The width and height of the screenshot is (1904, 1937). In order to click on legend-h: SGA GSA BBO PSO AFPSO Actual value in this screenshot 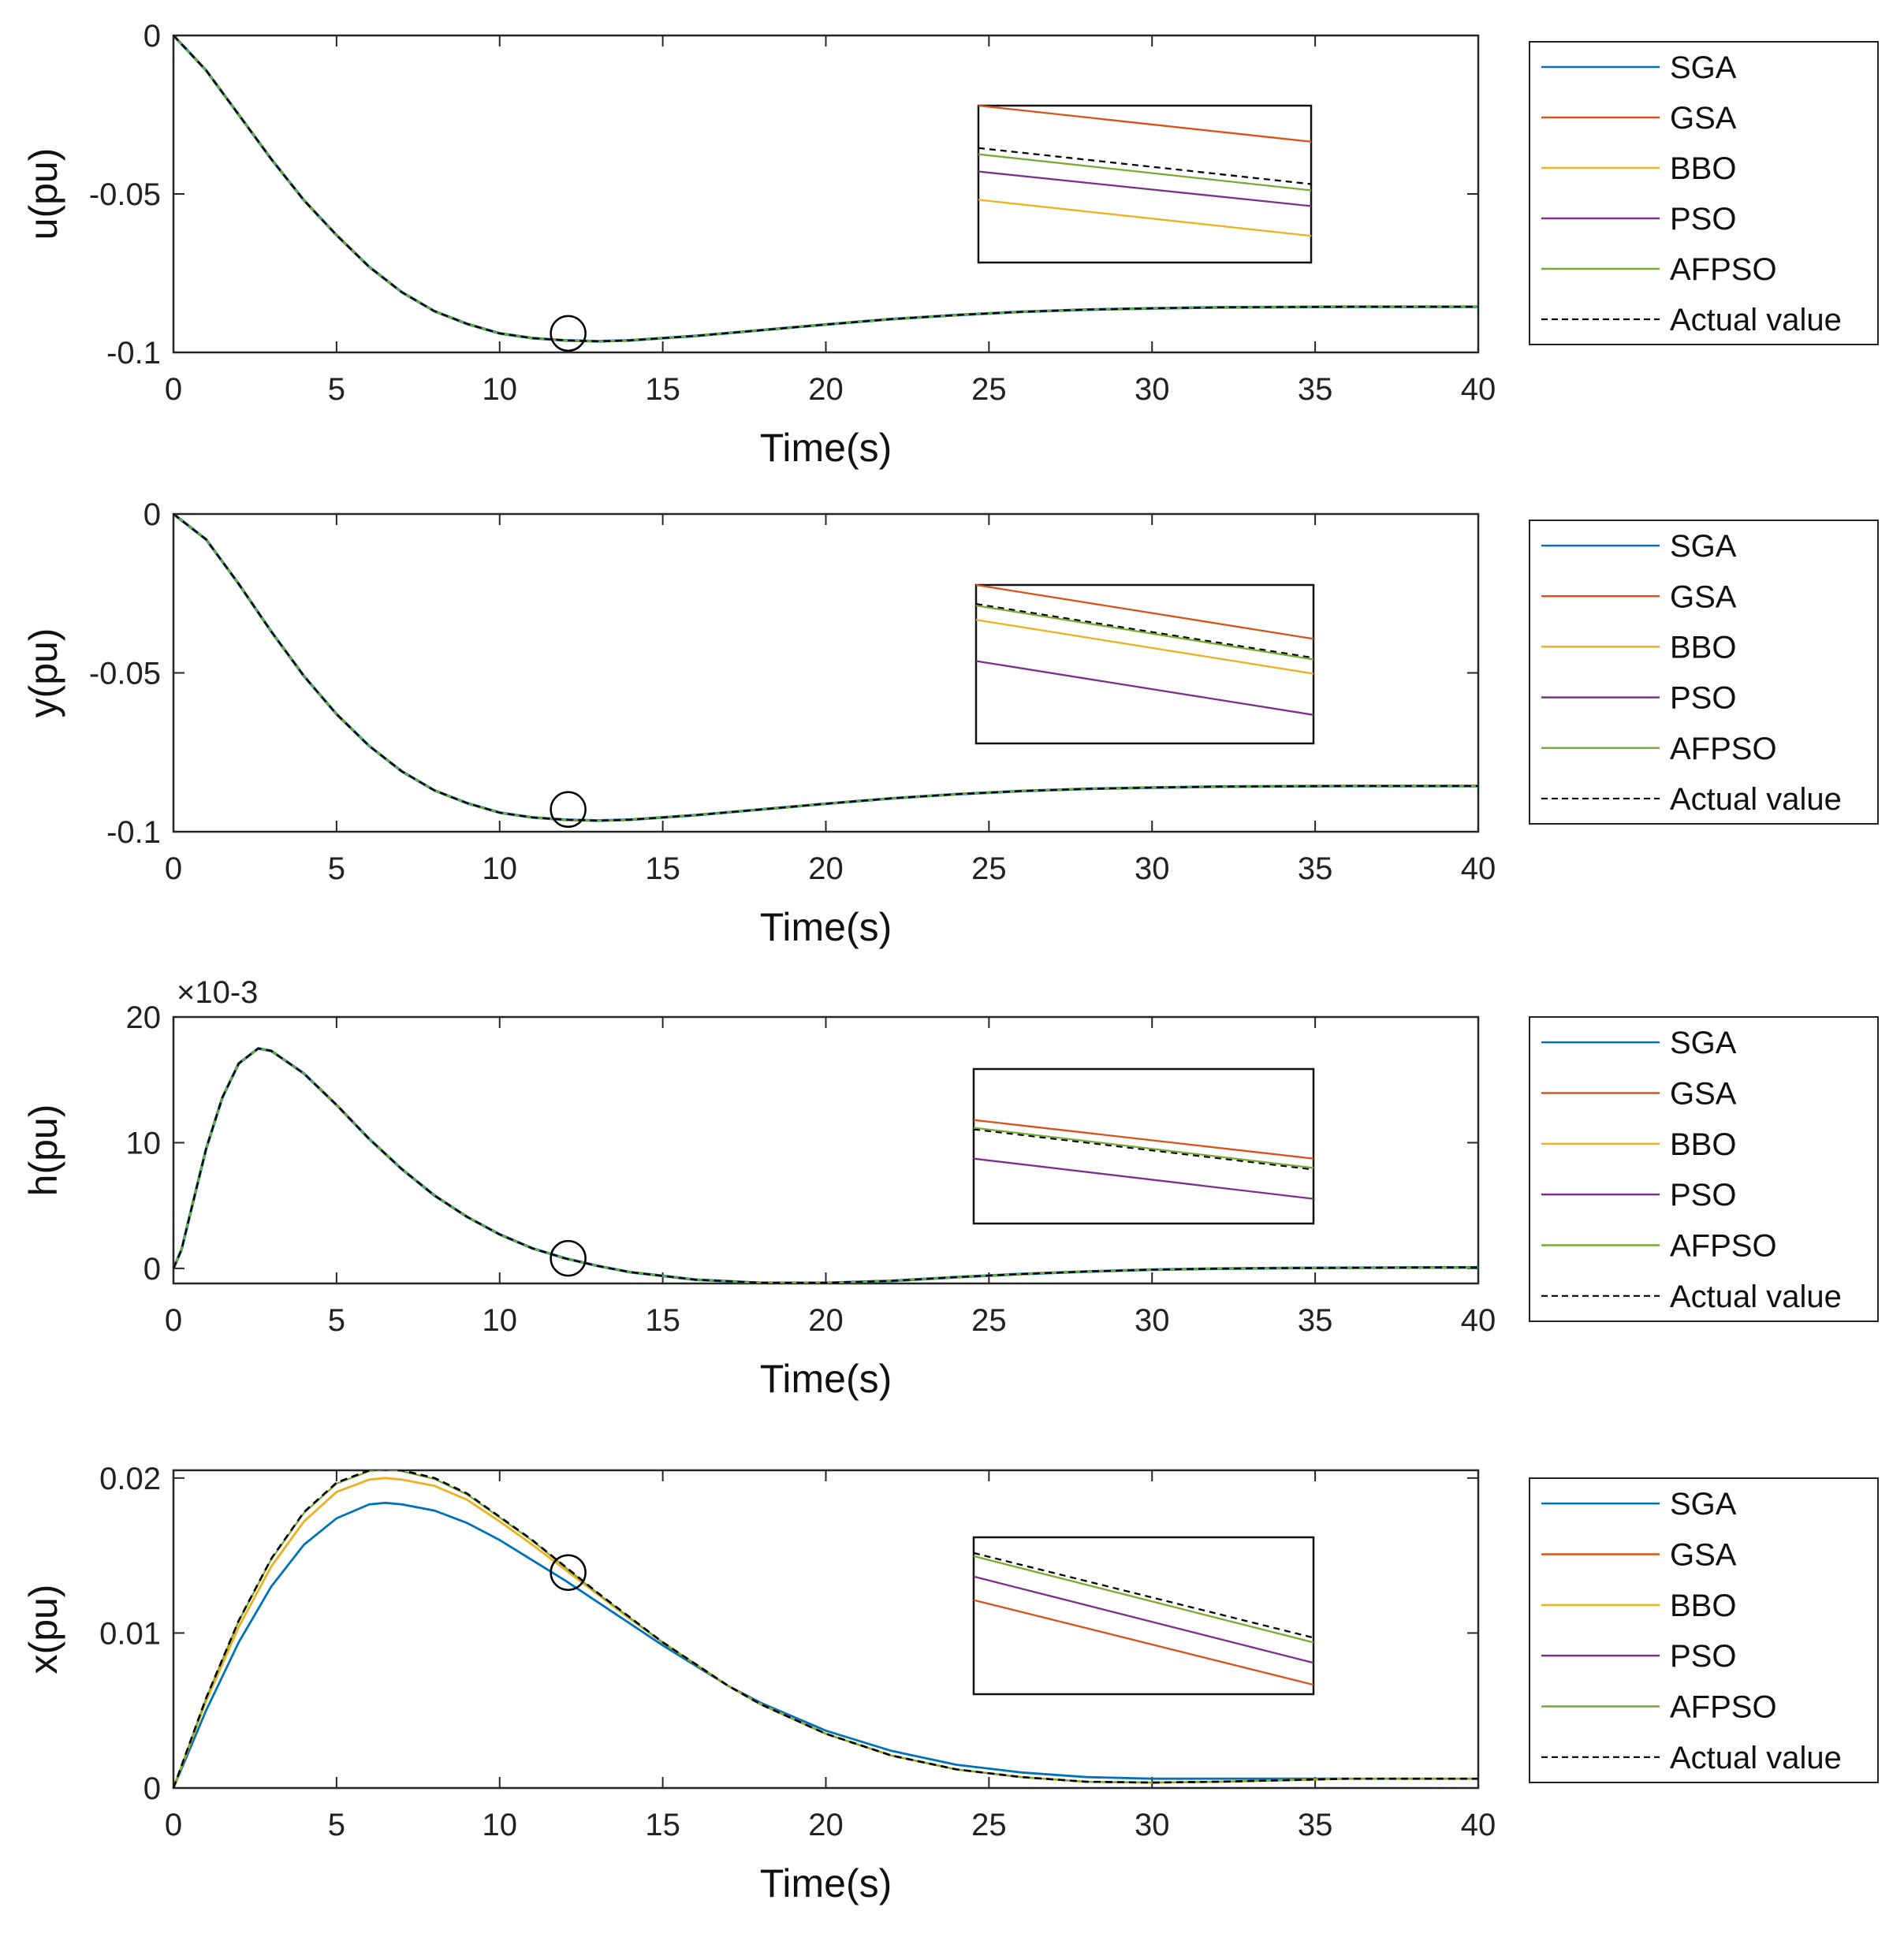, I will do `click(1704, 1169)`.